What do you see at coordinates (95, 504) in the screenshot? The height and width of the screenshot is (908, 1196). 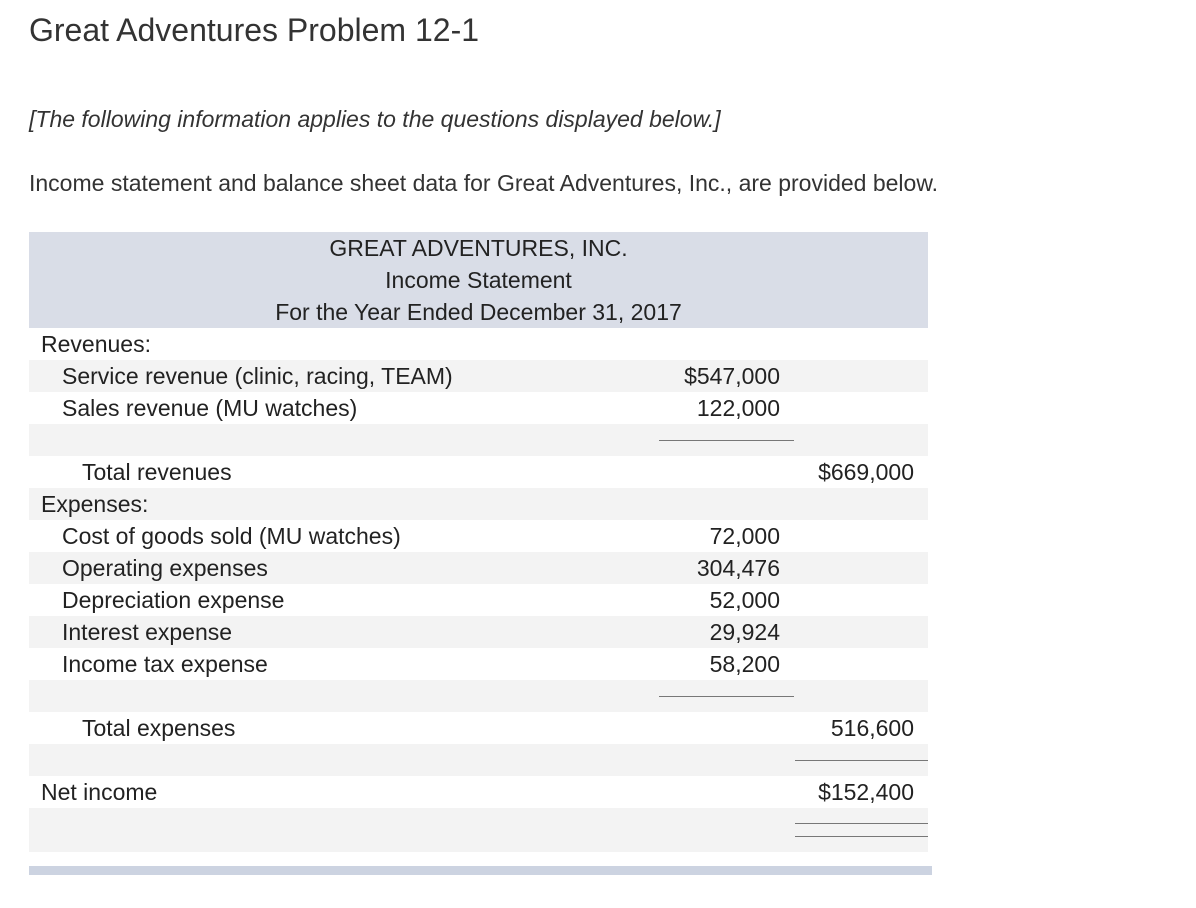 I see `expenses-heading: Expenses:` at bounding box center [95, 504].